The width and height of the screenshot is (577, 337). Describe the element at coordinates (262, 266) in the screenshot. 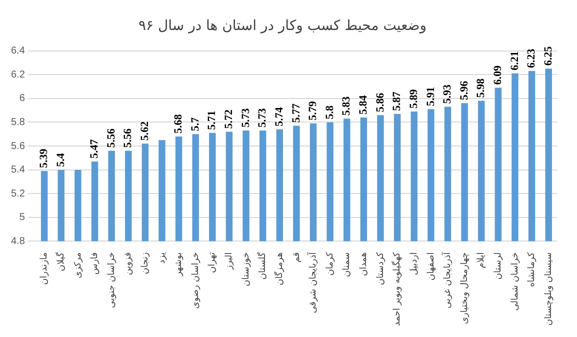

I see `x-tick-label: گلستان` at that location.